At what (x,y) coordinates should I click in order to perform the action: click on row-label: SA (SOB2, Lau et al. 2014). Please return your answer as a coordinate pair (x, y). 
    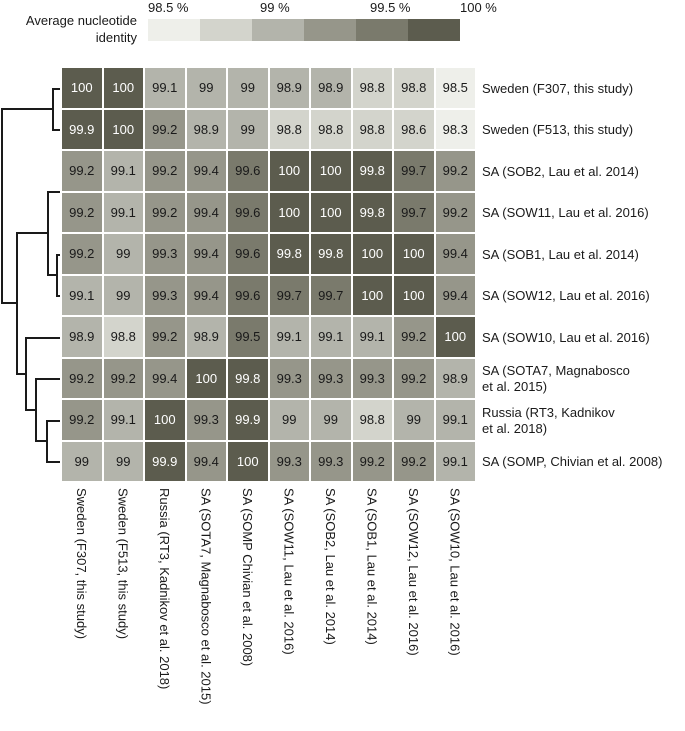
    Looking at the image, I should click on (560, 171).